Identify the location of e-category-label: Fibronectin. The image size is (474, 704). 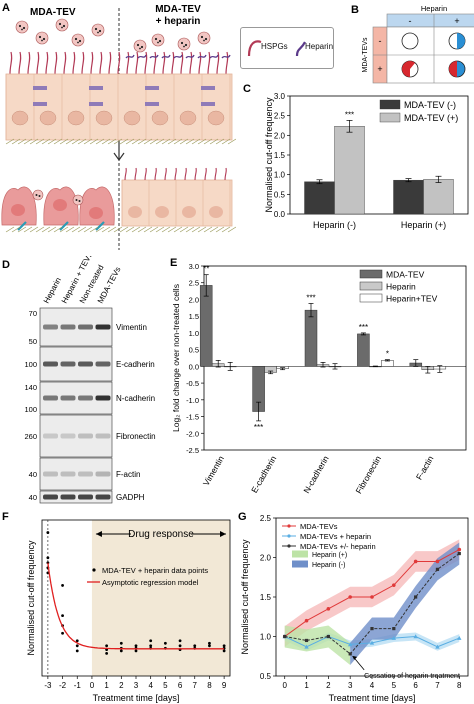
(368, 475).